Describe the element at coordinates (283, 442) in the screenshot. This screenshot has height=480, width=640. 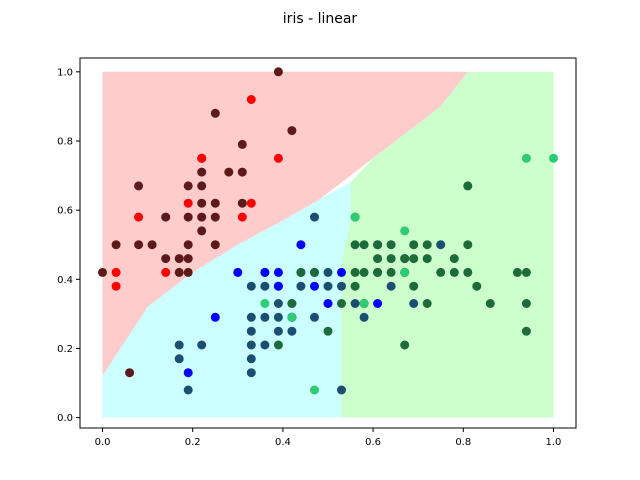
I see `x-tick-label: 0.4` at that location.